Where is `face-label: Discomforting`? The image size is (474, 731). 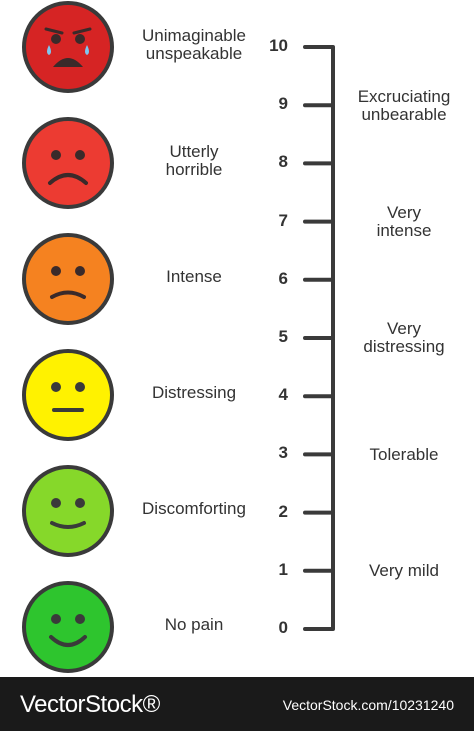
face-label: Discomforting is located at coordinates (194, 508).